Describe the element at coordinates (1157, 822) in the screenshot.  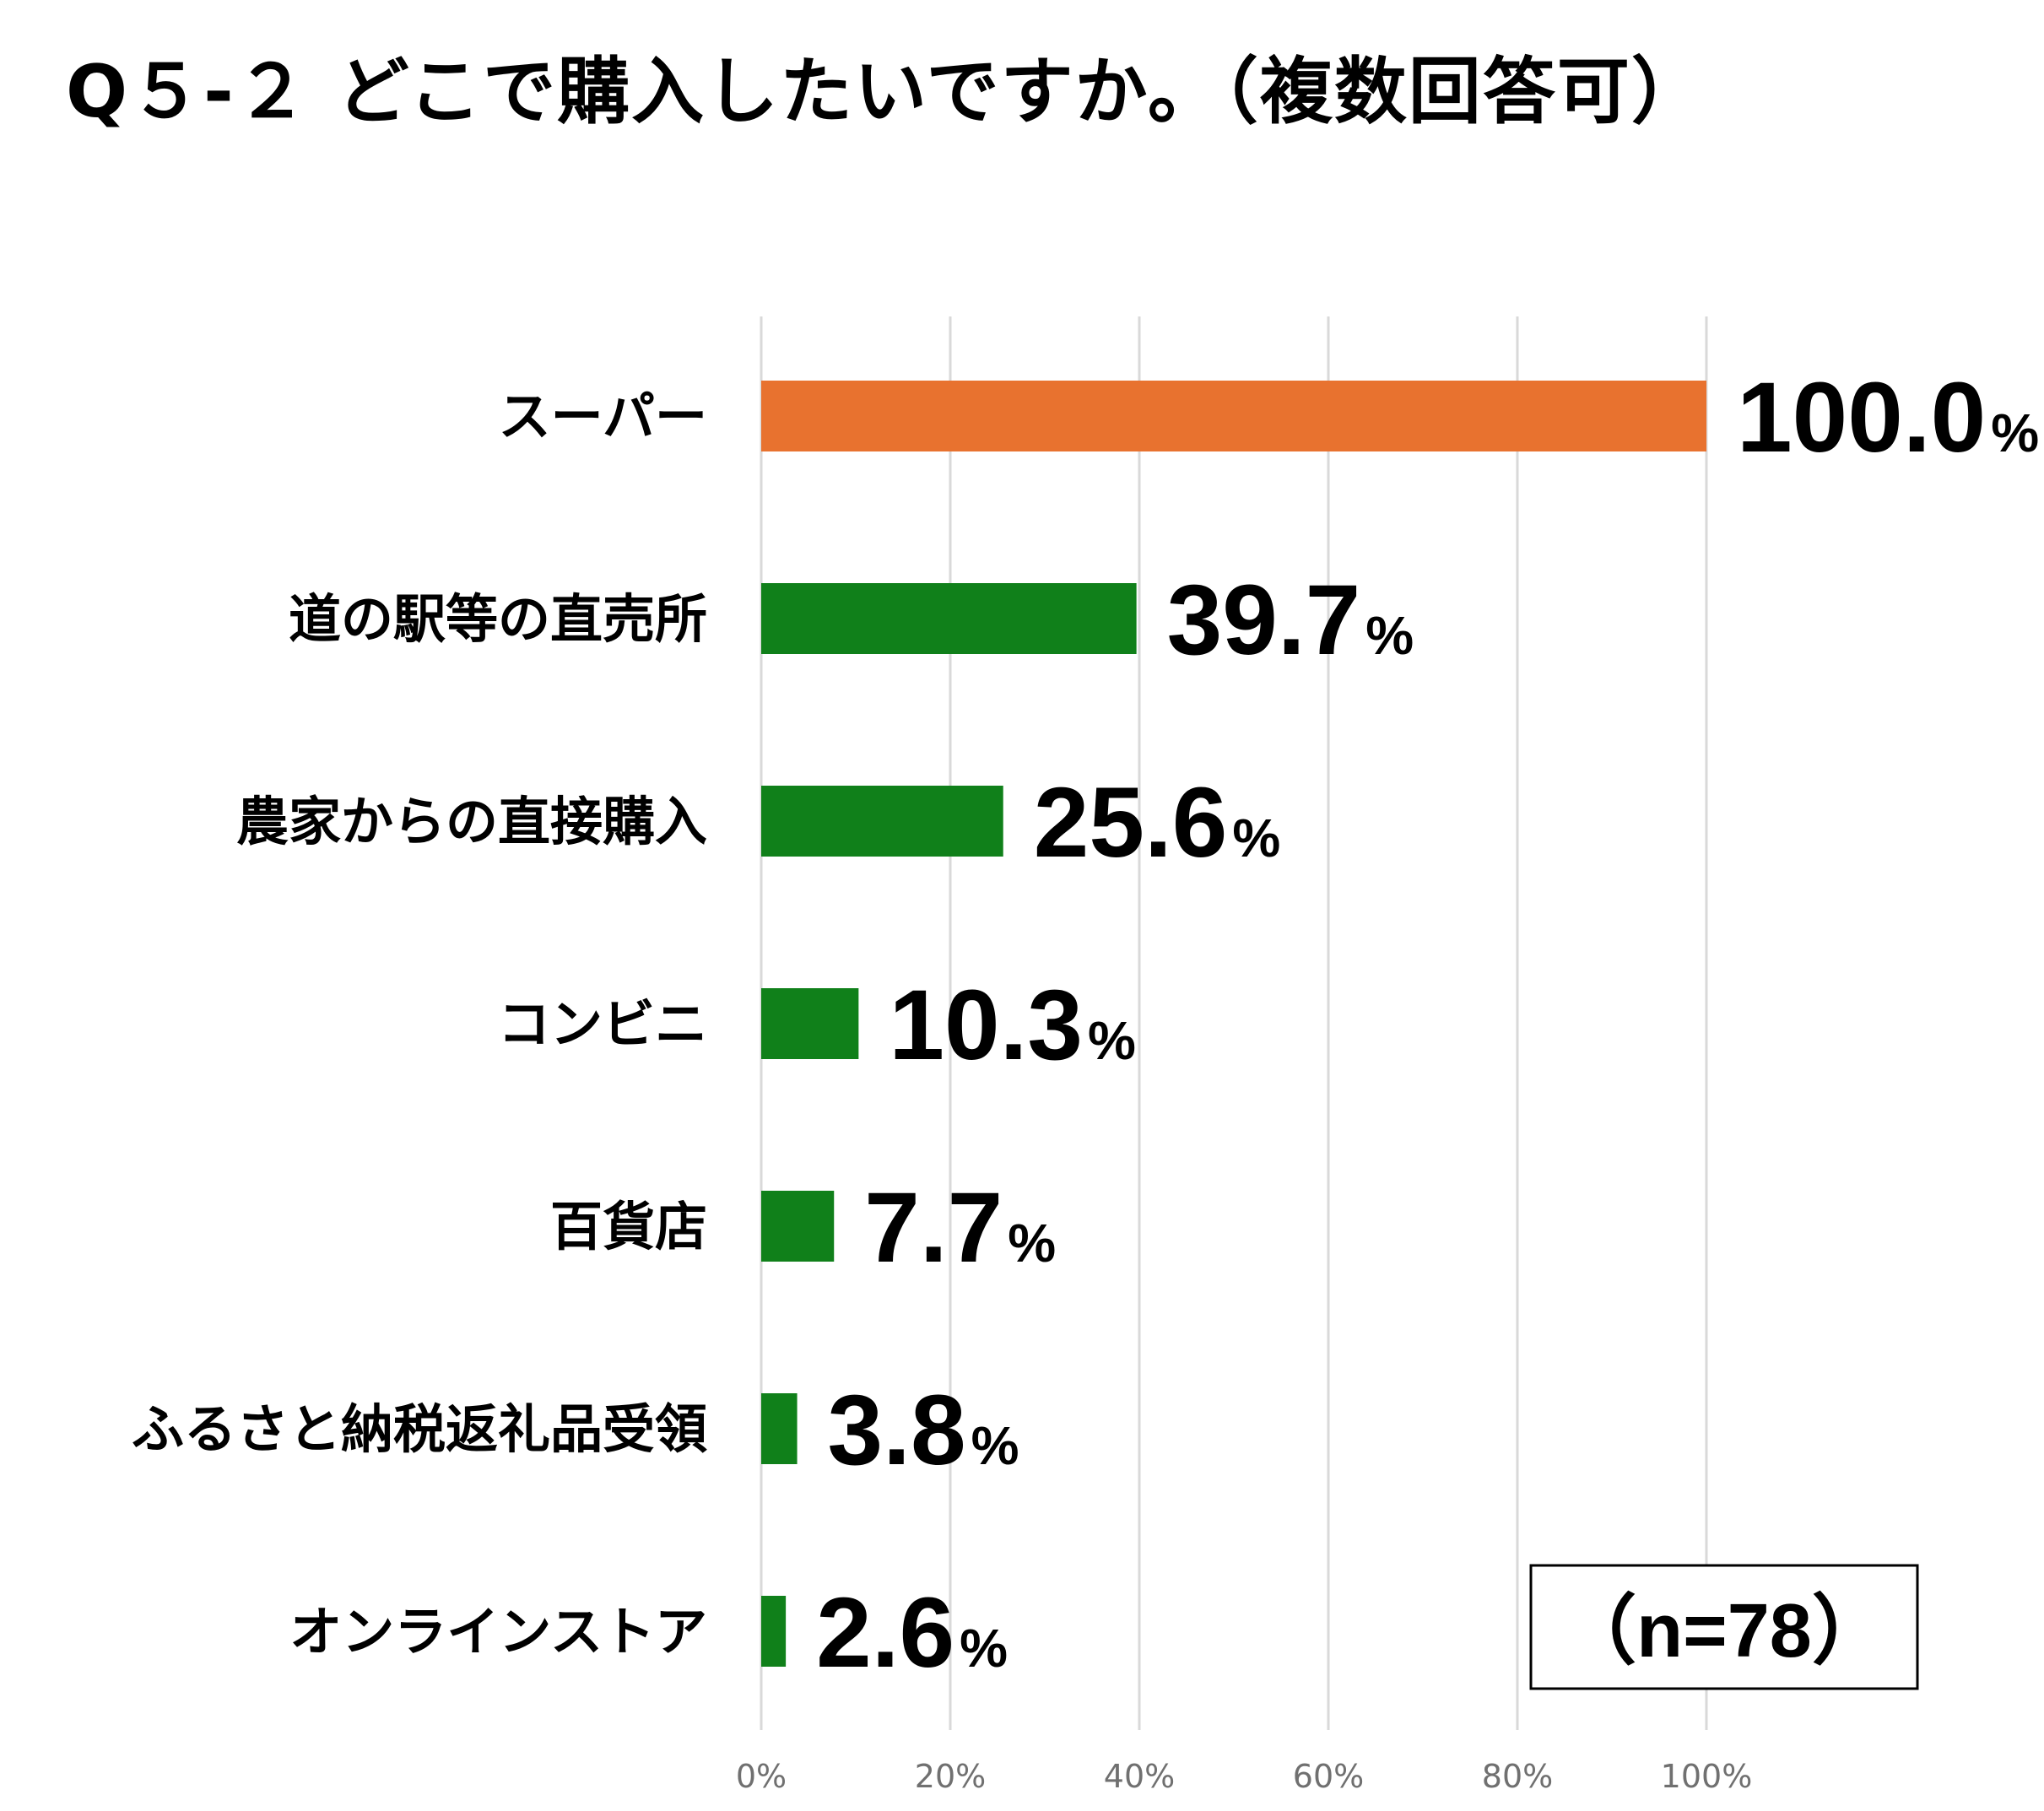
I see `value-label: 25.6%` at that location.